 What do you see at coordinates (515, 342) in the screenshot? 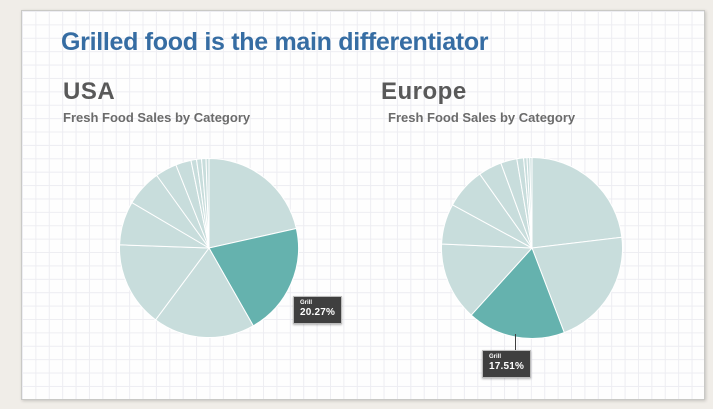
I see `tooltip-callout-line` at bounding box center [515, 342].